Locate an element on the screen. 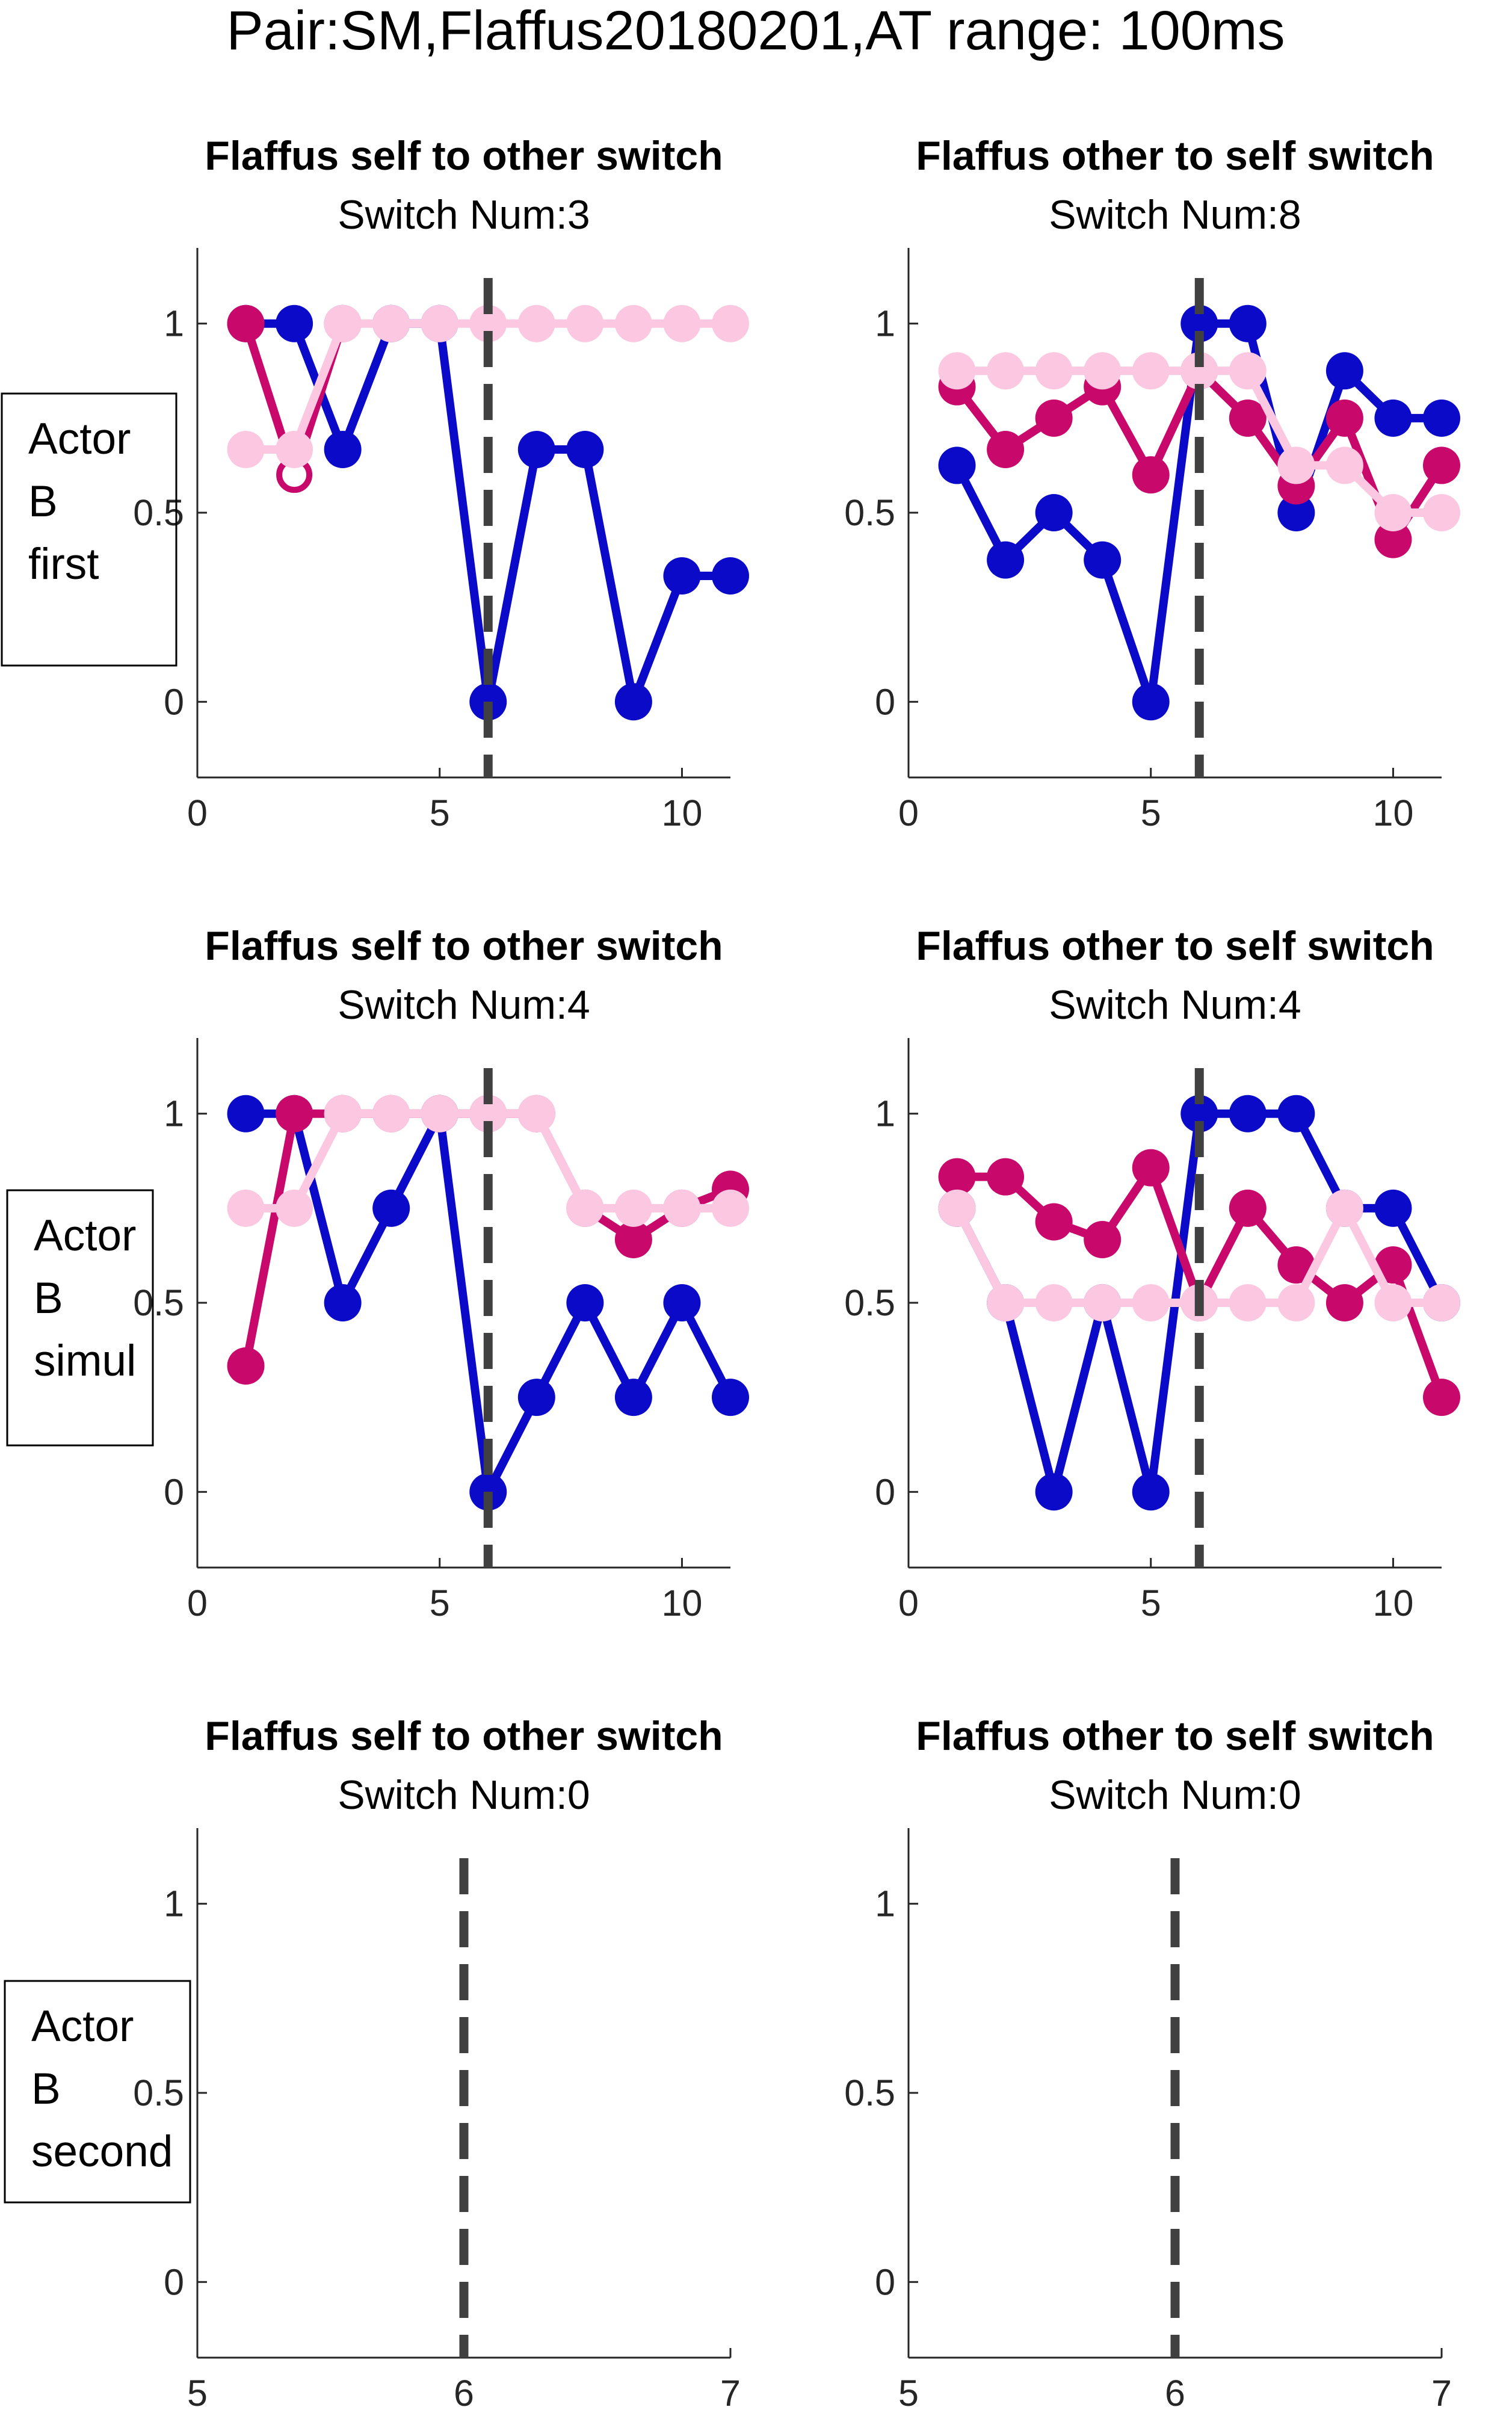  figure-title: Pair:SM,Flaffus20180201,AT range: 100ms is located at coordinates (755, 31).